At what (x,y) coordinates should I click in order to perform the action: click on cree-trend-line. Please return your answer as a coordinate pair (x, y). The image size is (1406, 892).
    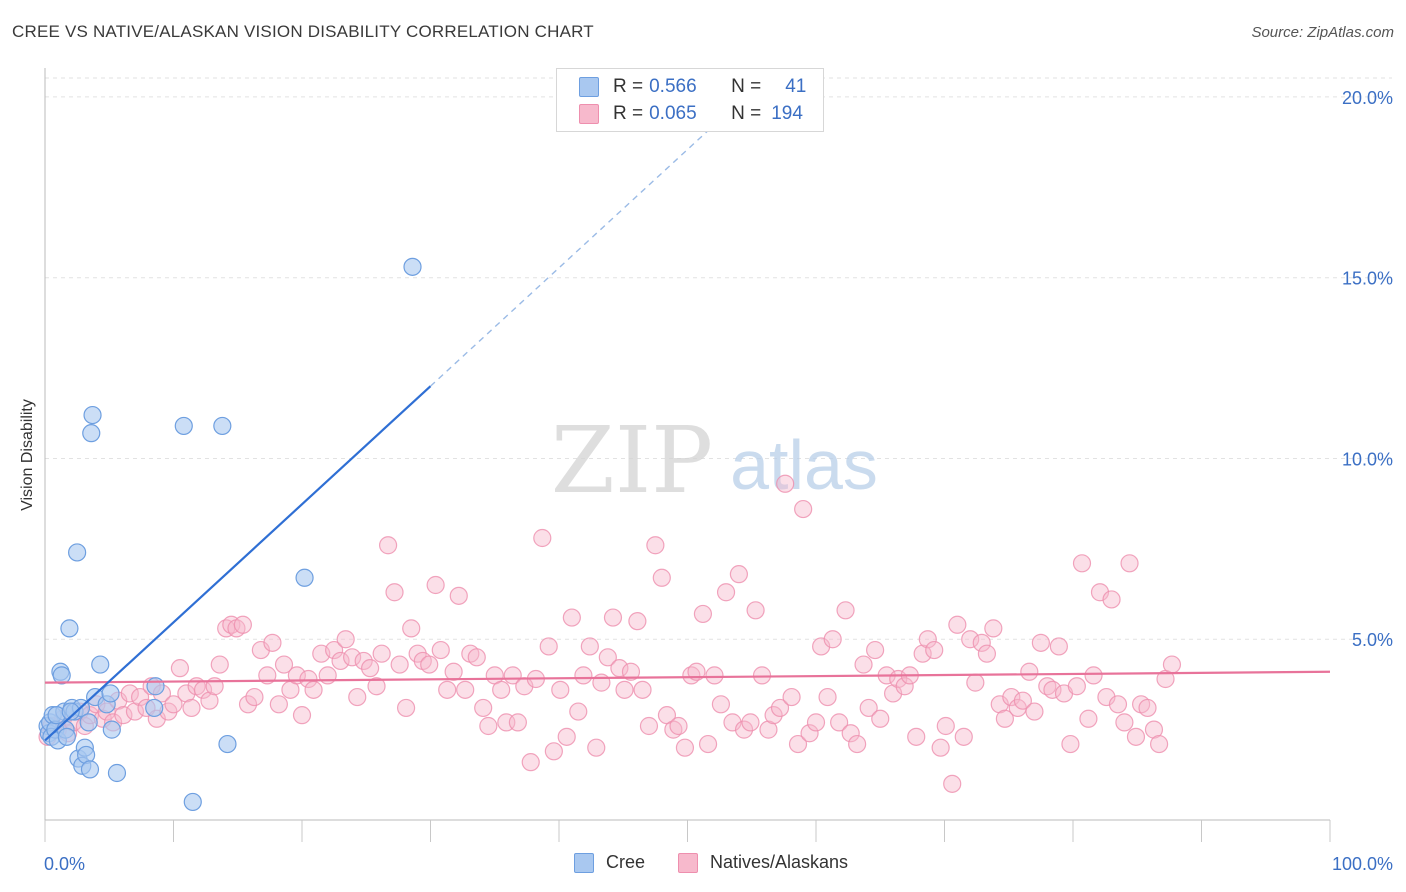
    Looking at the image, I should click on (238, 563).